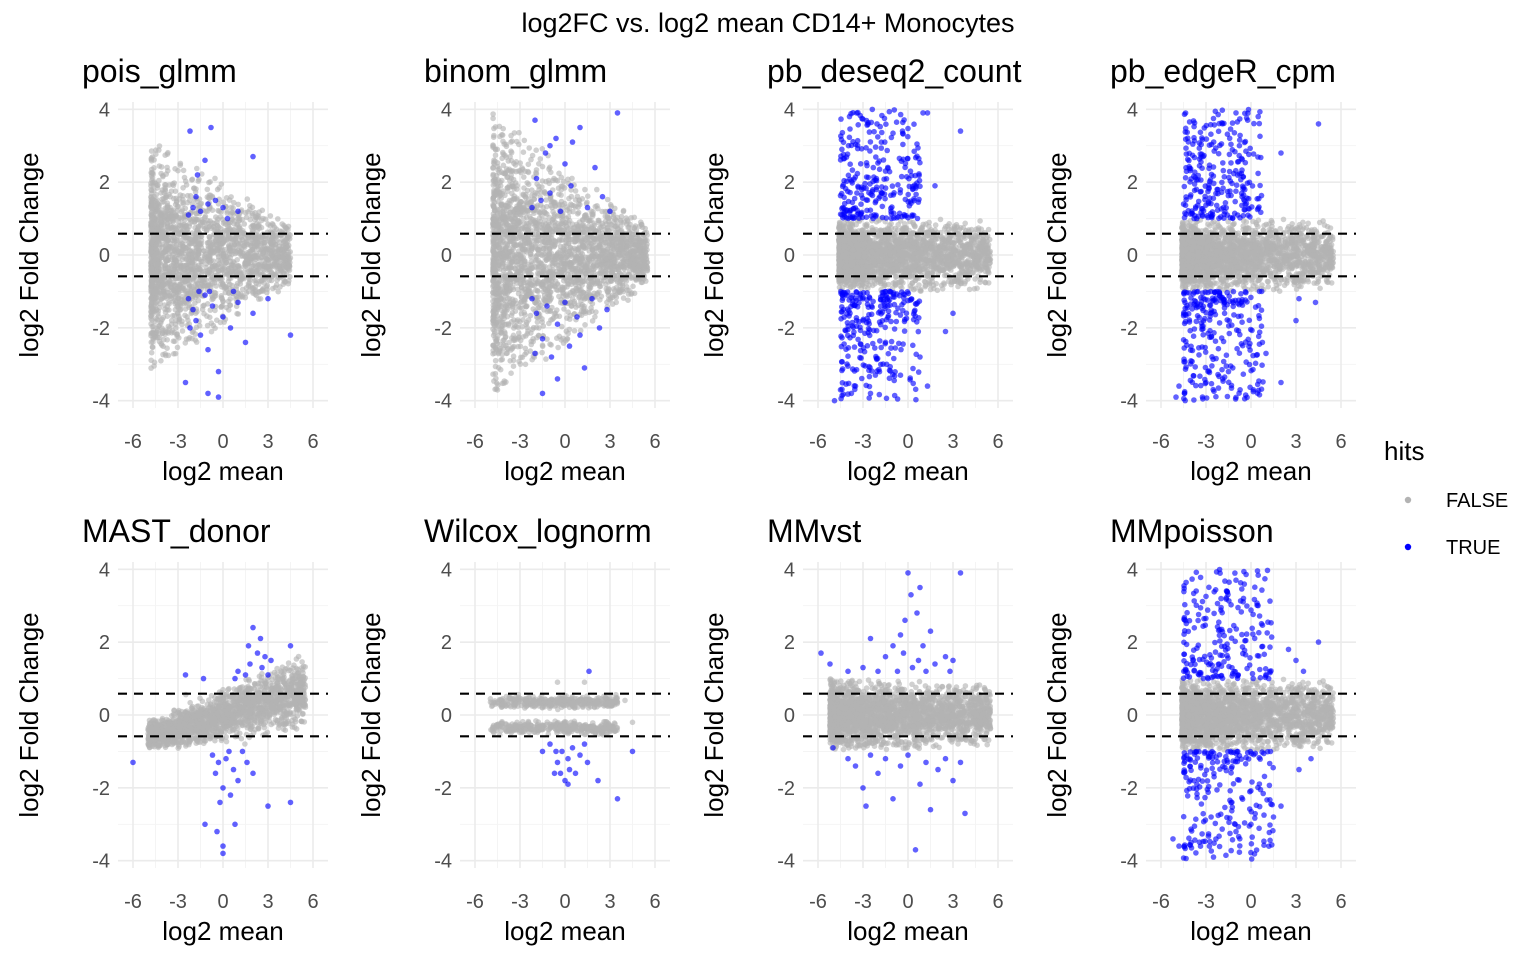 The height and width of the screenshot is (965, 1536). What do you see at coordinates (913, 255) in the screenshot?
I see `points` at bounding box center [913, 255].